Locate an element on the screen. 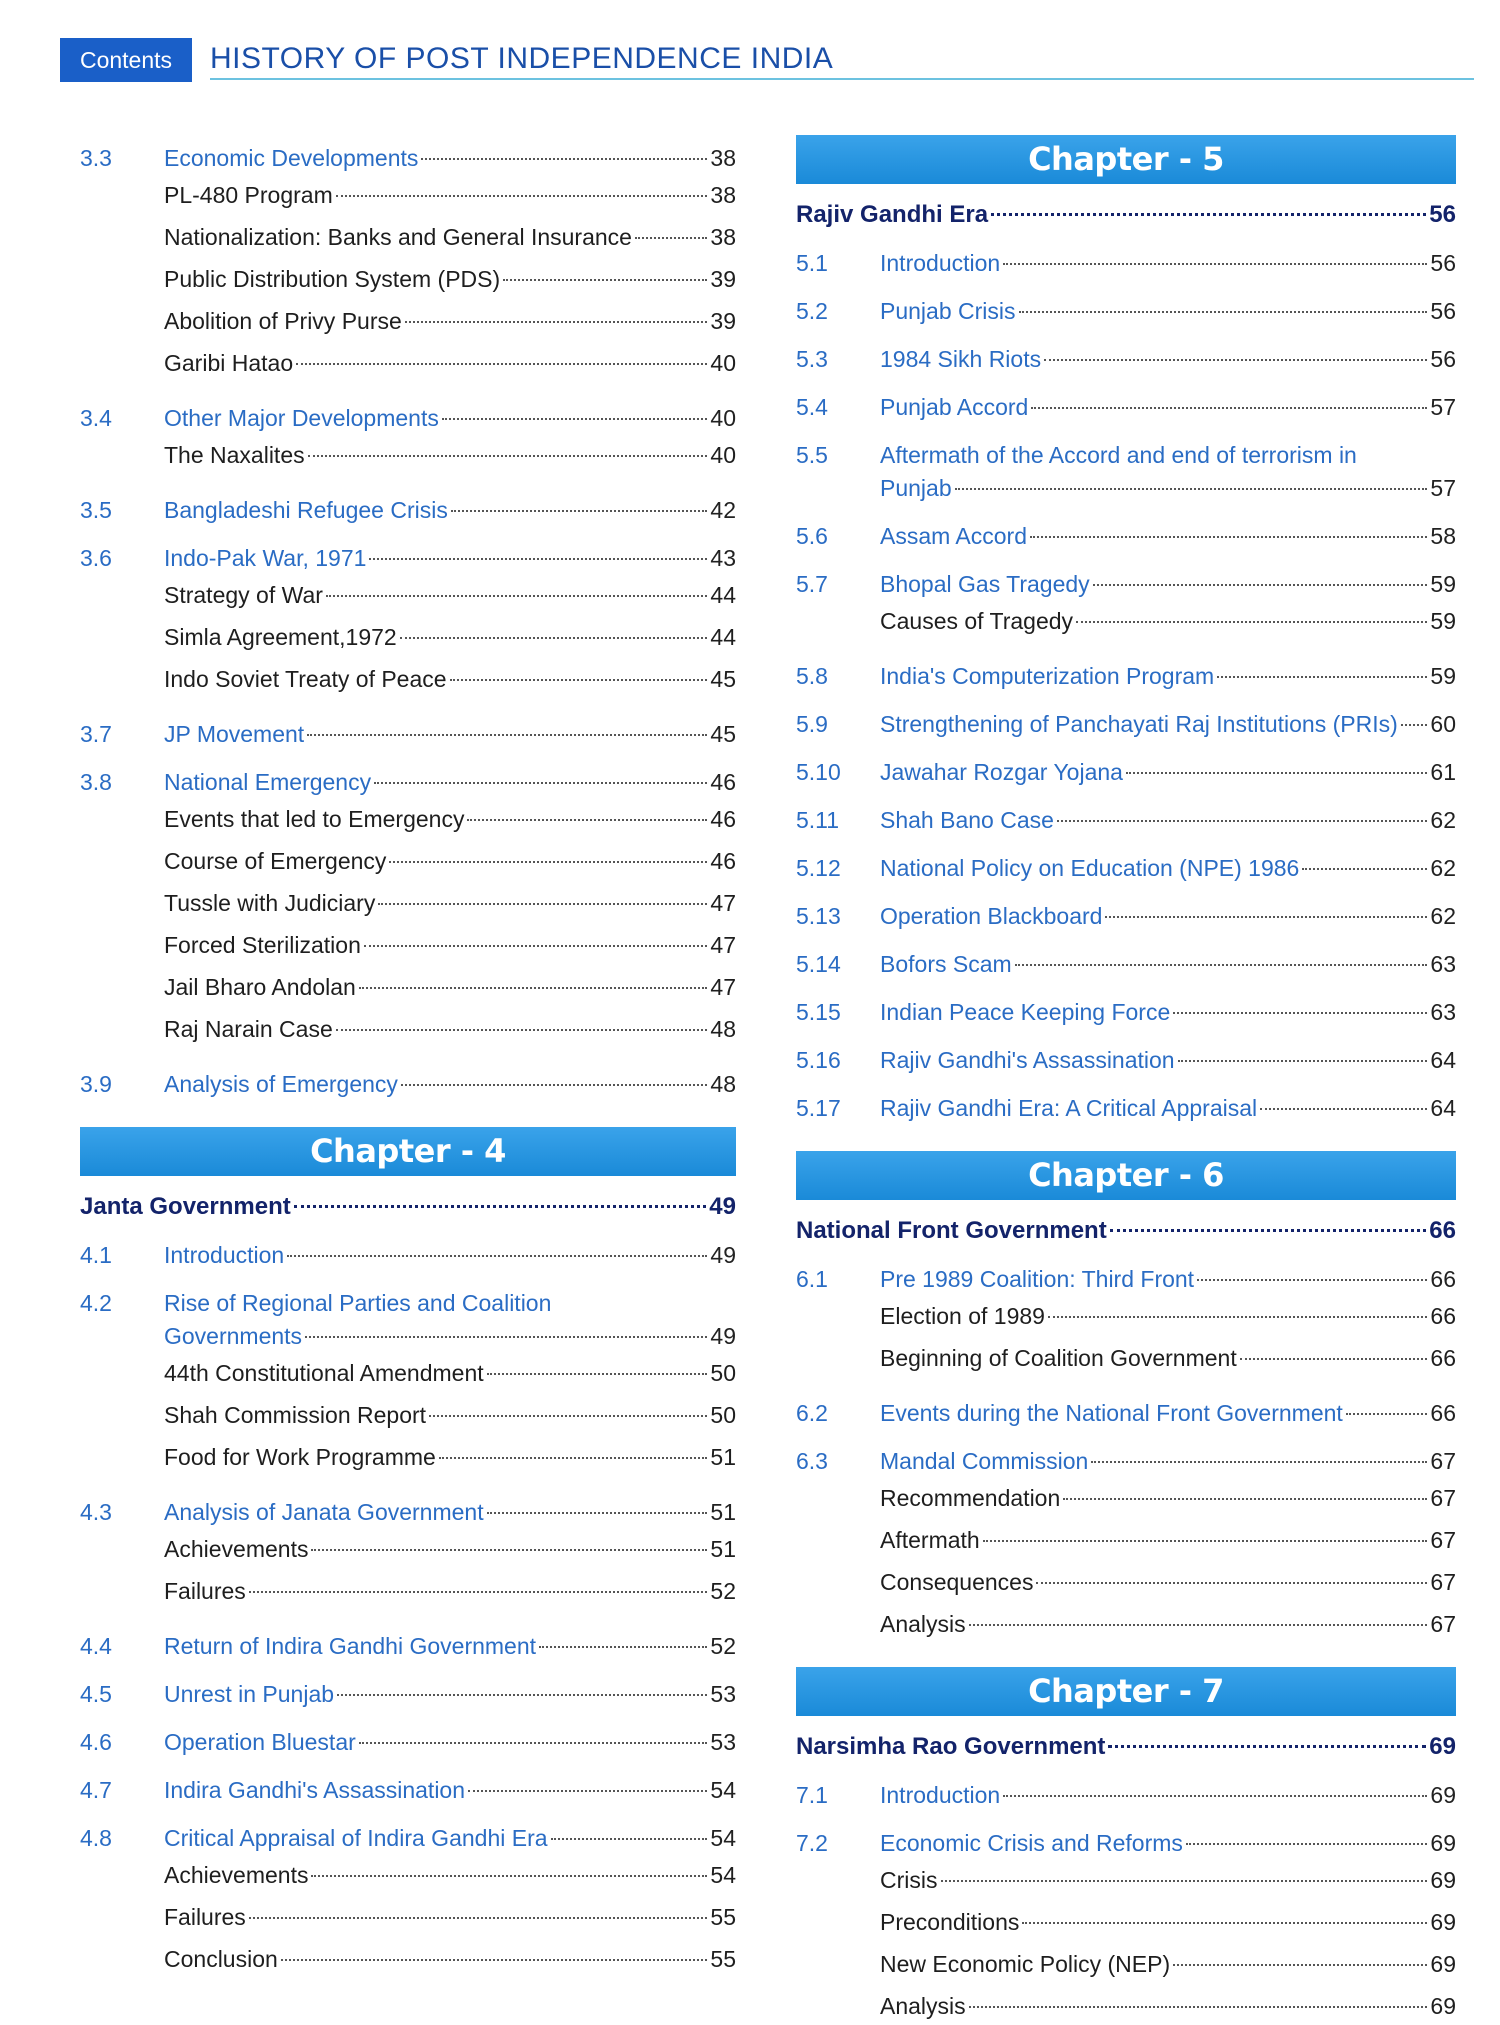 The width and height of the screenshot is (1500, 2025). page-number: 55 is located at coordinates (723, 1917).